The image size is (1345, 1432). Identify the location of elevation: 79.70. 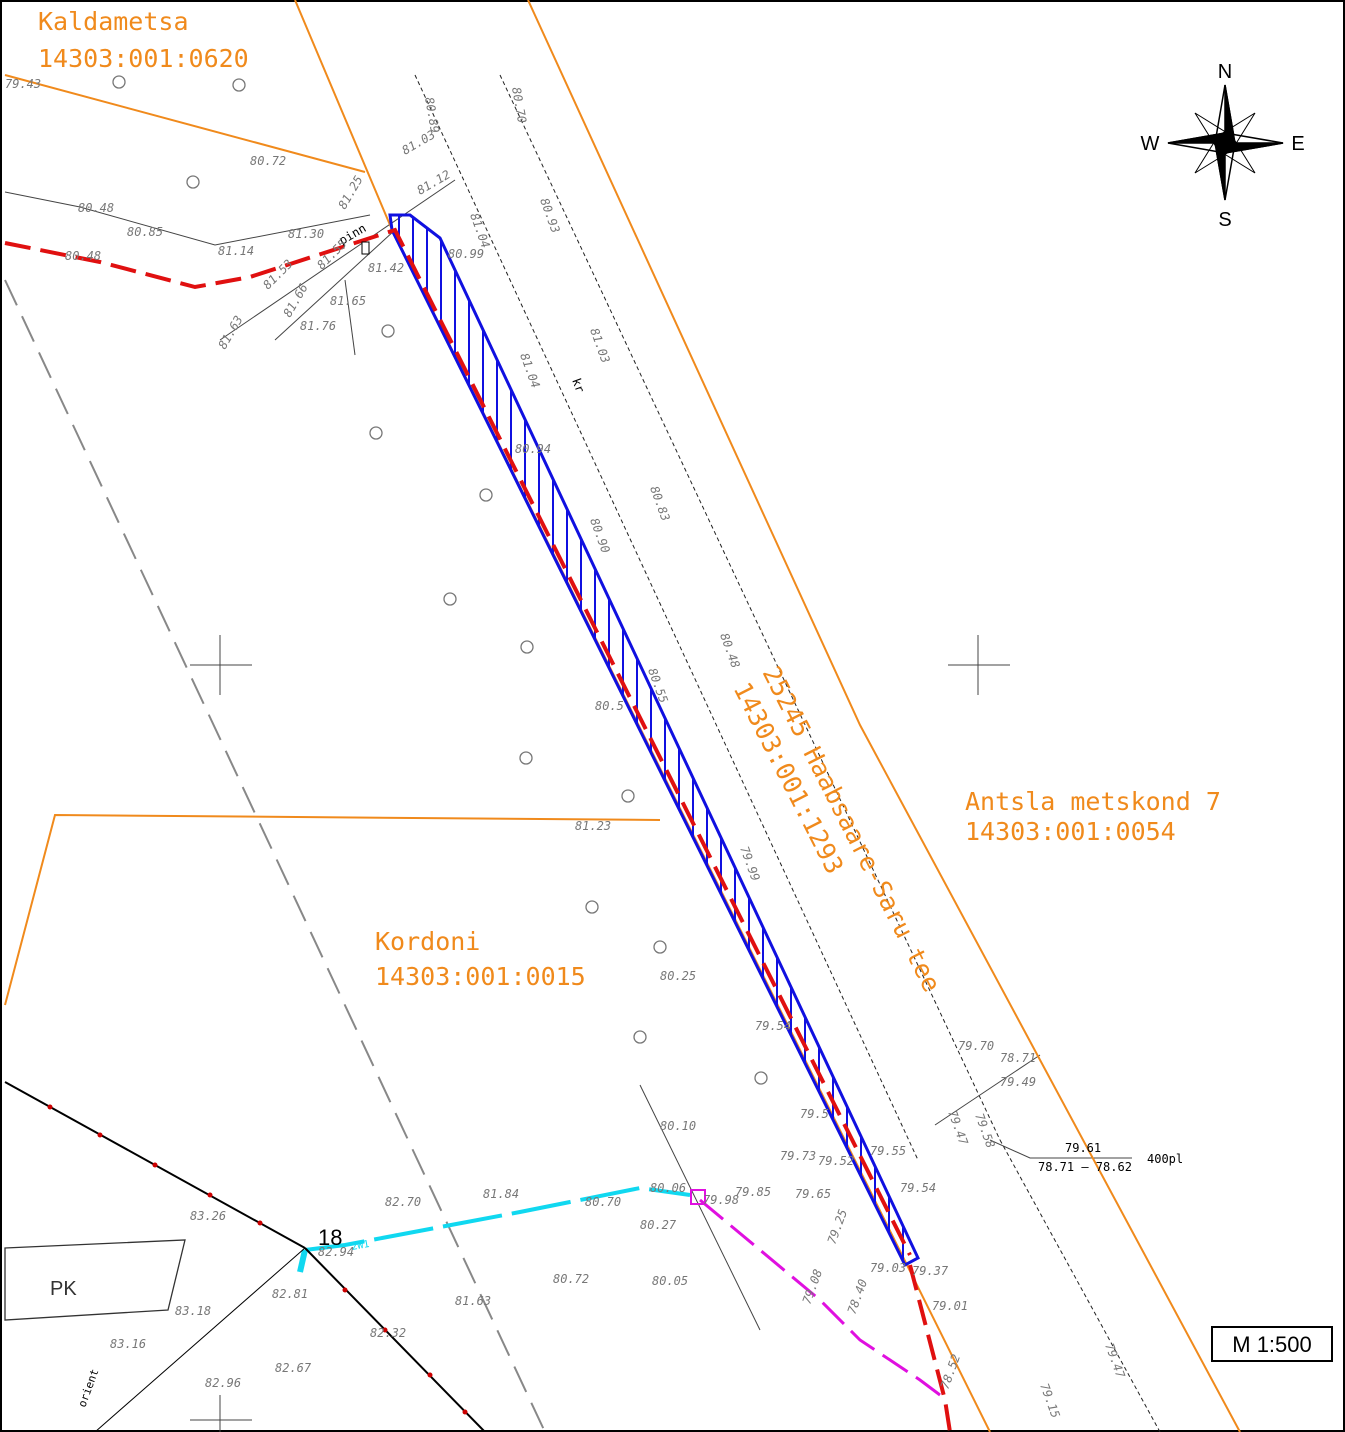
(976, 1046).